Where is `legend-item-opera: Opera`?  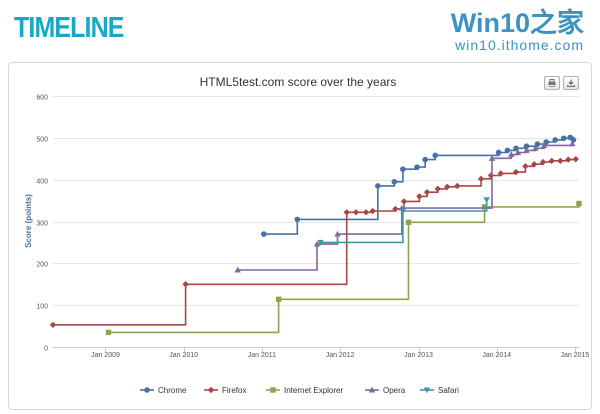 legend-item-opera: Opera is located at coordinates (385, 390).